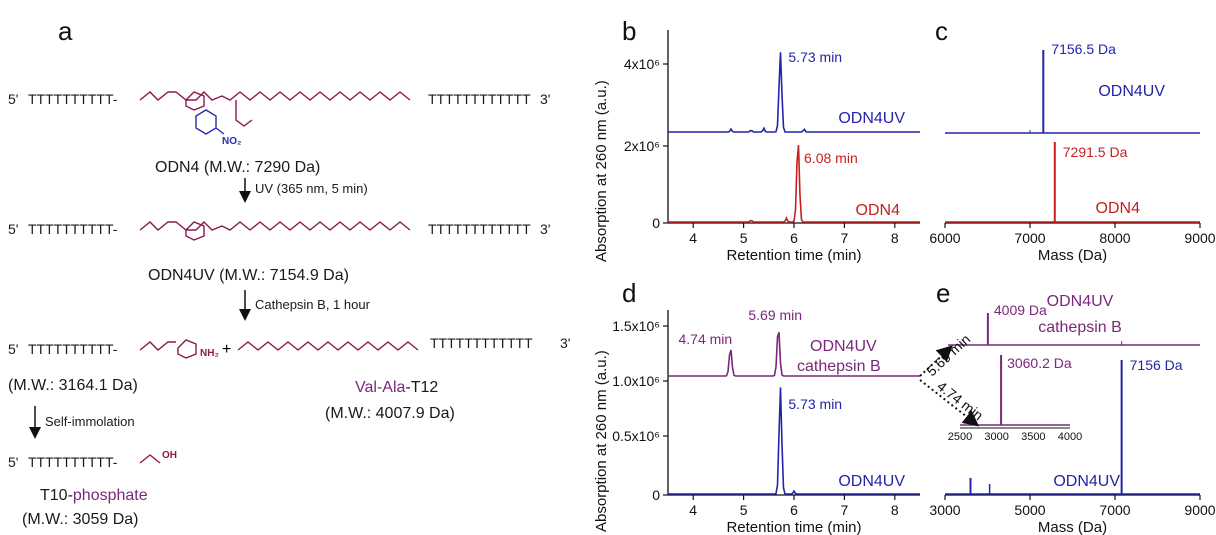 The height and width of the screenshot is (535, 1216). What do you see at coordinates (845, 510) in the screenshot?
I see `x-tick-label-7: 7` at bounding box center [845, 510].